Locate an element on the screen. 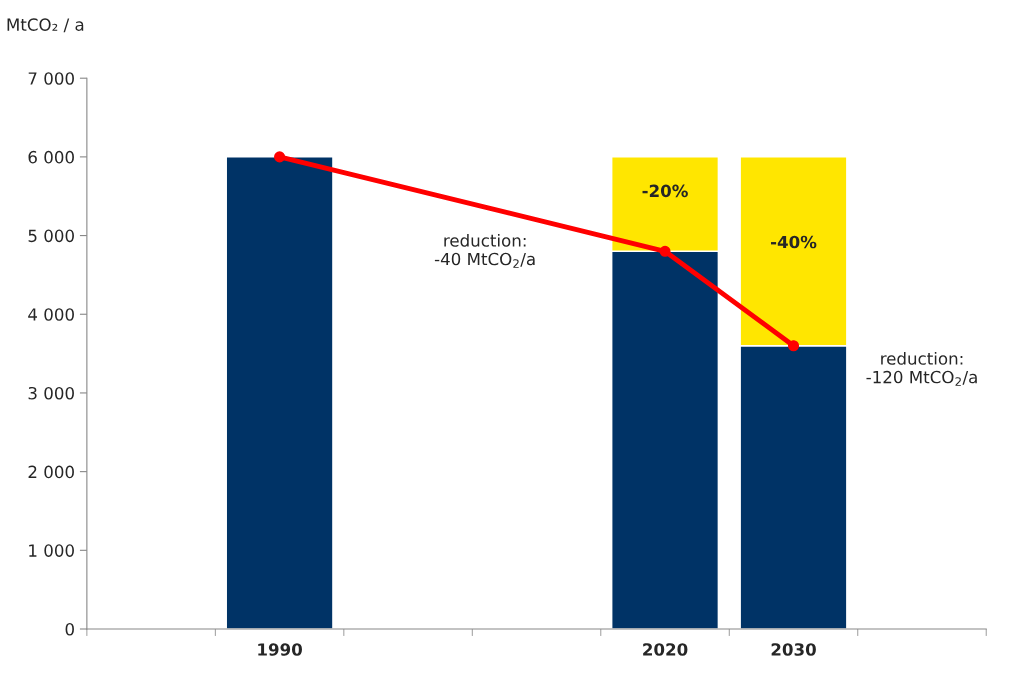  y-tick-label: 7 000 is located at coordinates (51, 78).